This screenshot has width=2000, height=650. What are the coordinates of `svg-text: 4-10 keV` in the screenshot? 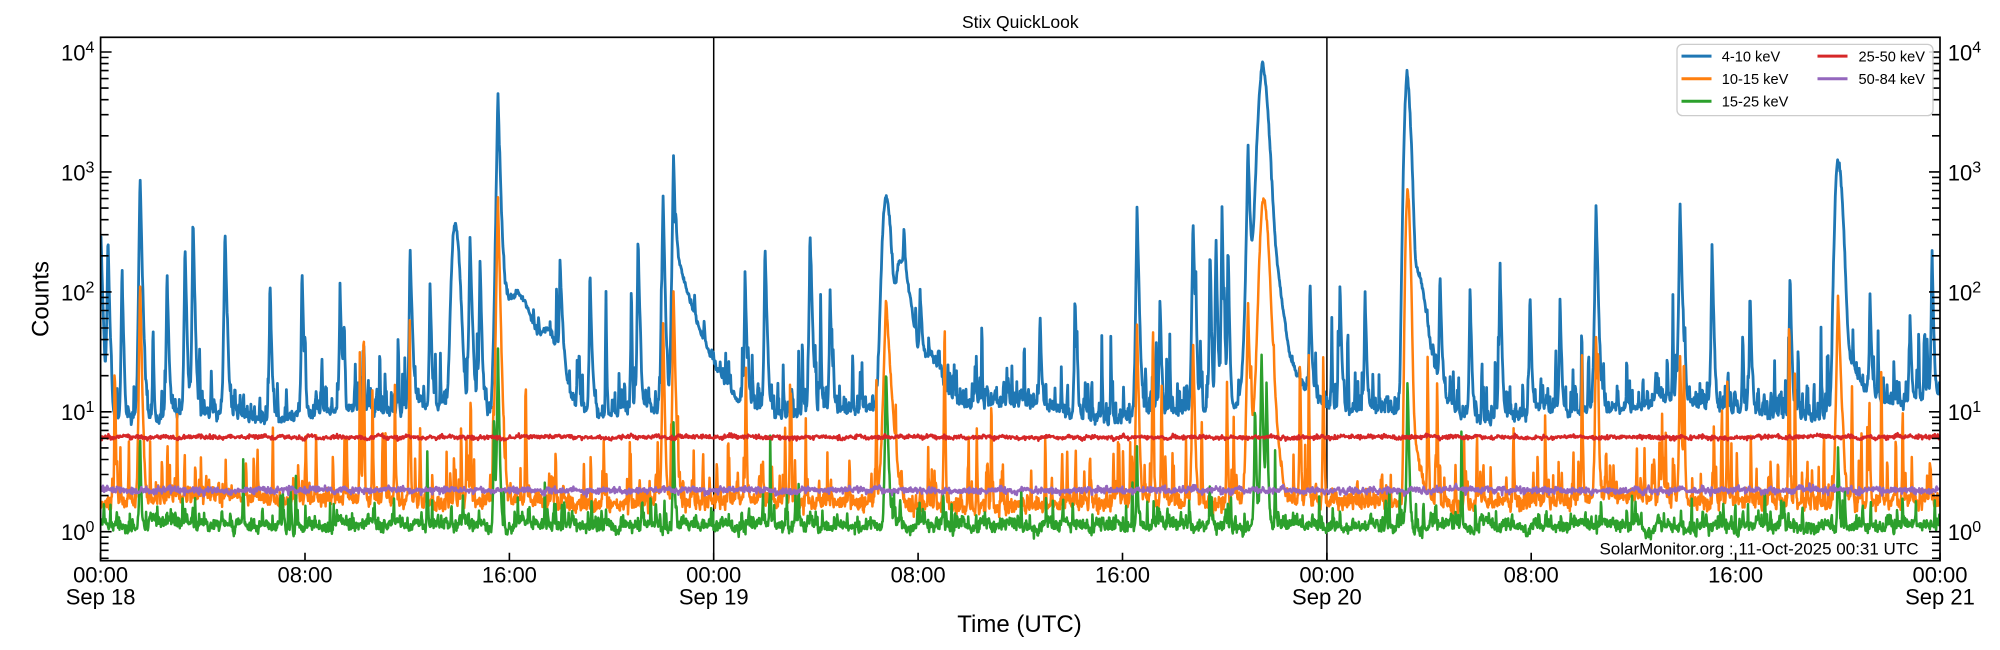 It's located at (1751, 57).